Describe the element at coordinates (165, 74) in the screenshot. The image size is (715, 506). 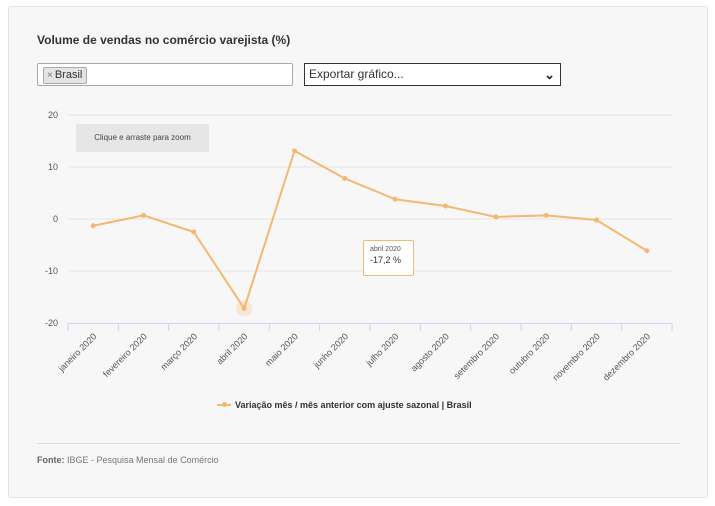
I see `region-filter-input: × Brasil` at that location.